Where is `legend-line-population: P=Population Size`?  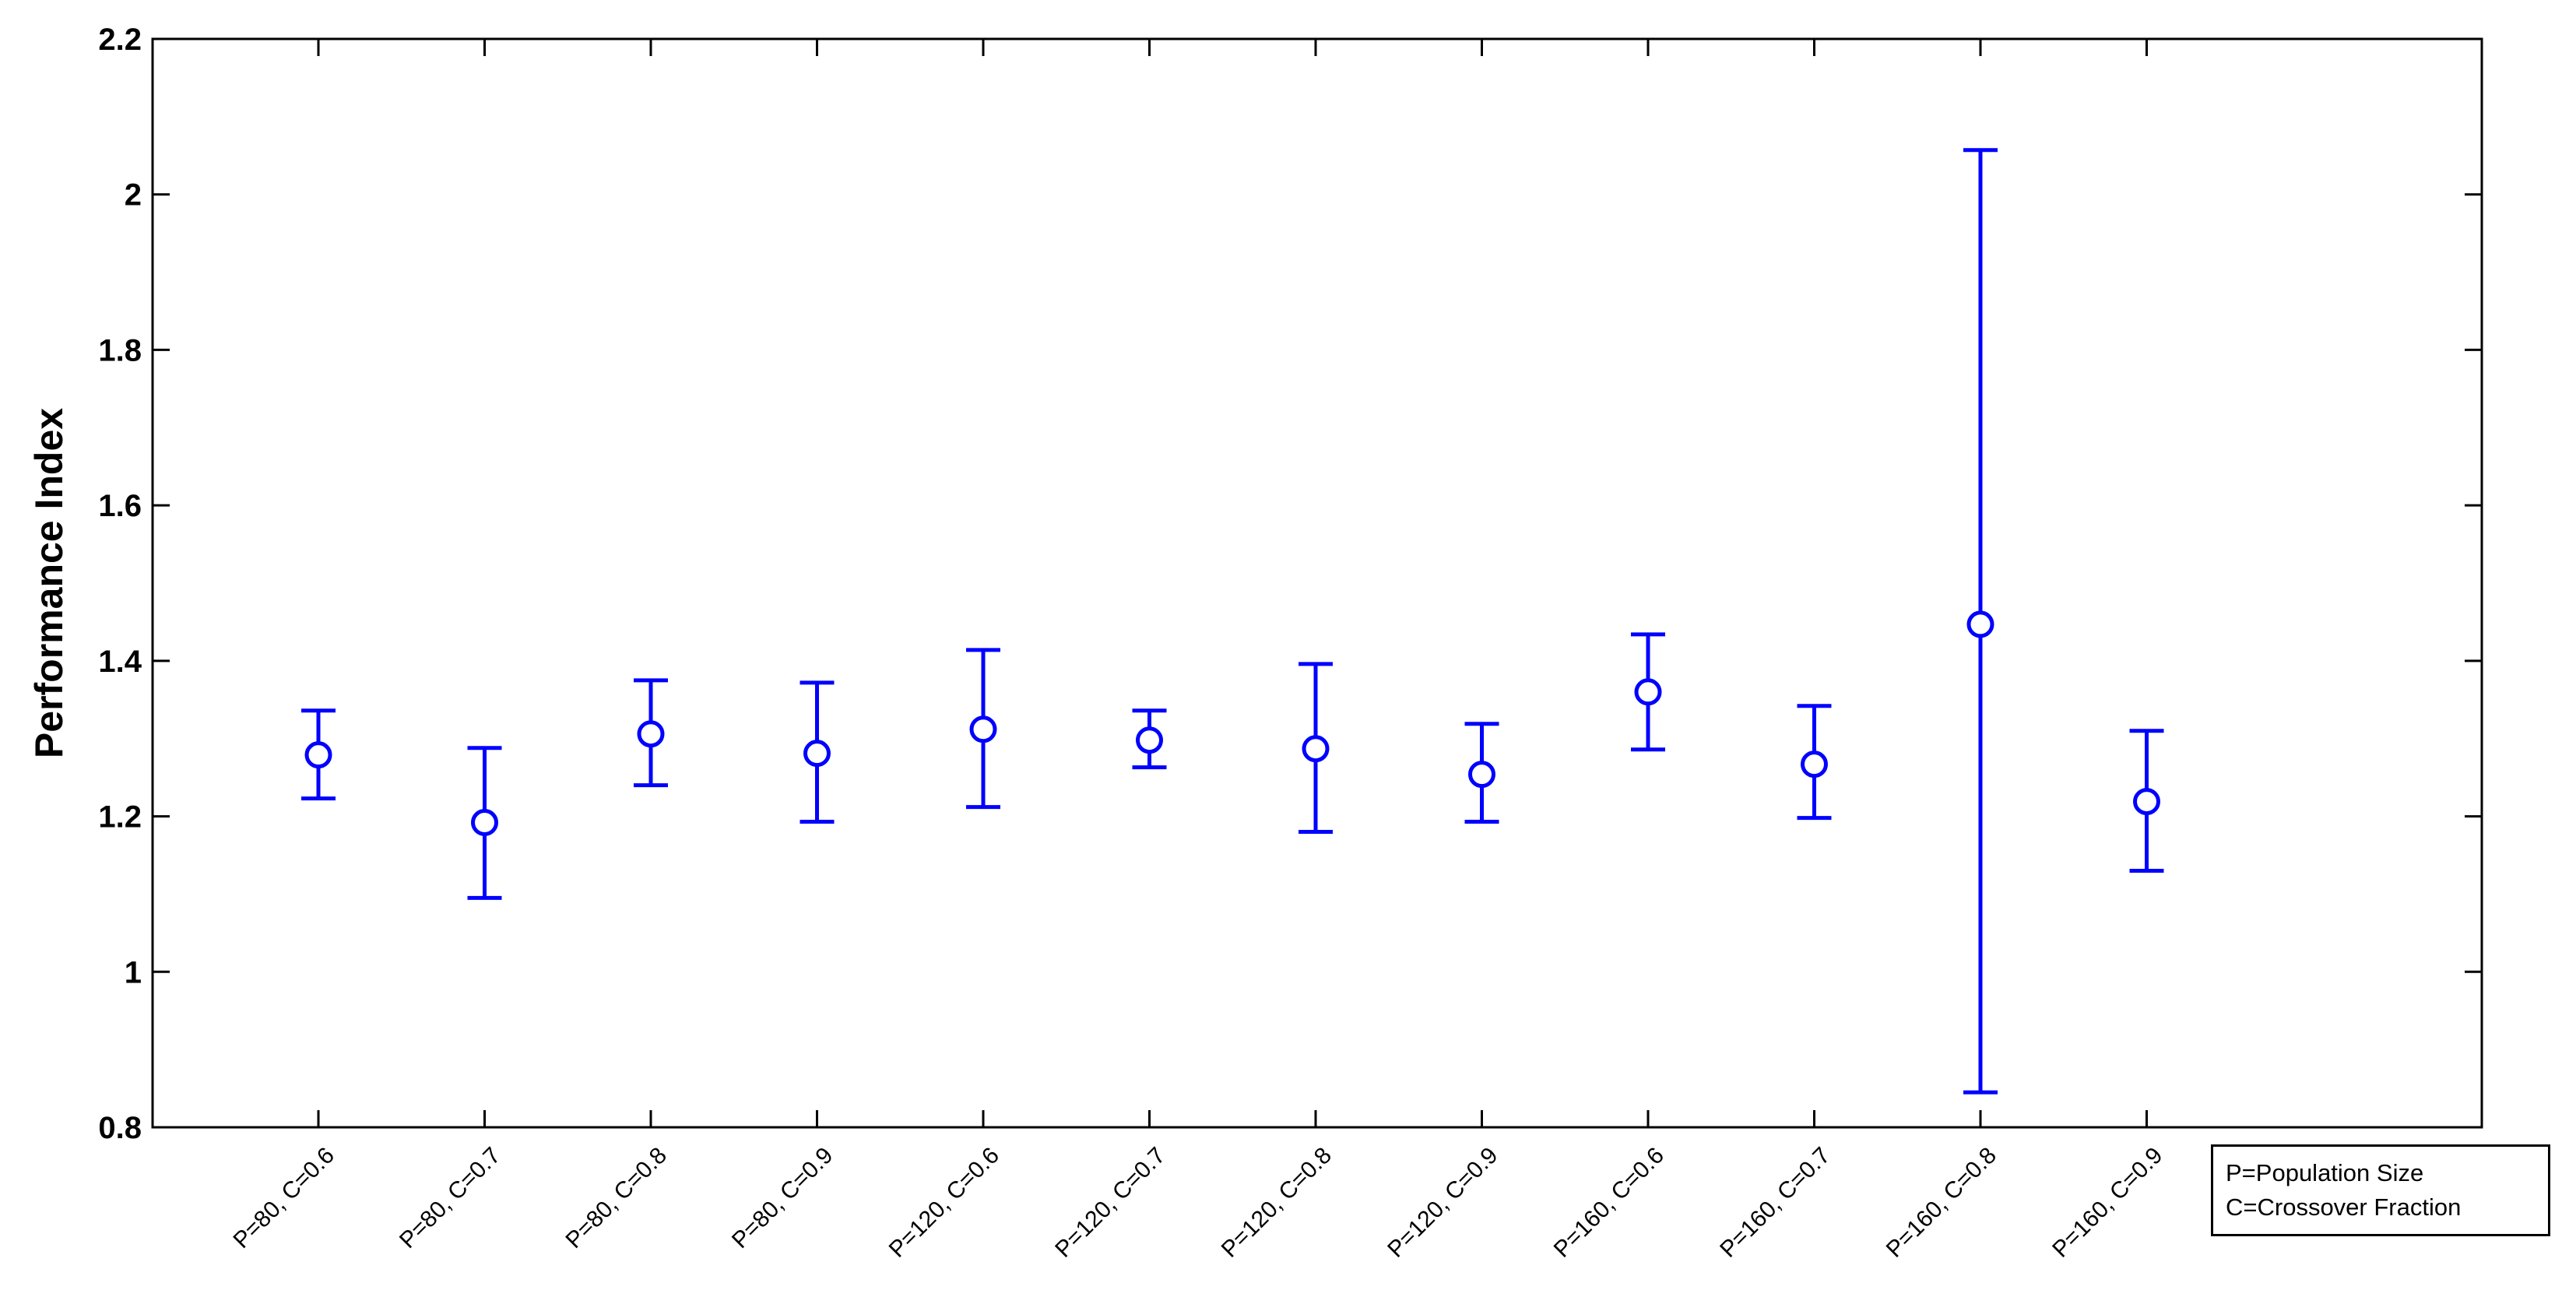 legend-line-population: P=Population Size is located at coordinates (2325, 1172).